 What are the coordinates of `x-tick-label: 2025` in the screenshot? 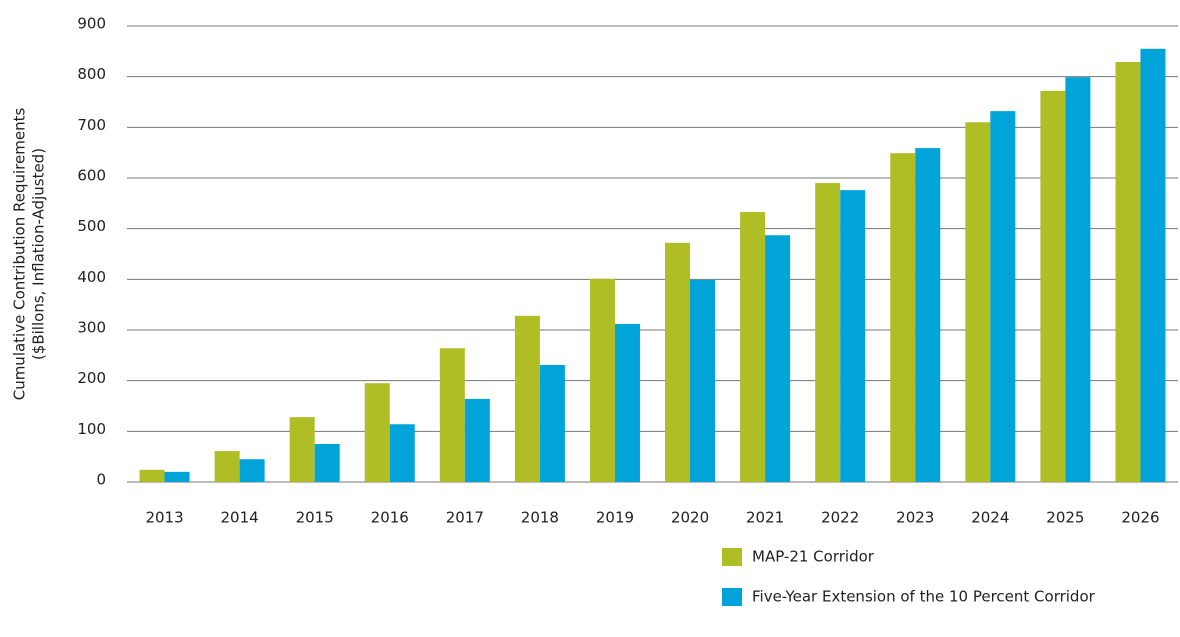 It's located at (1065, 518).